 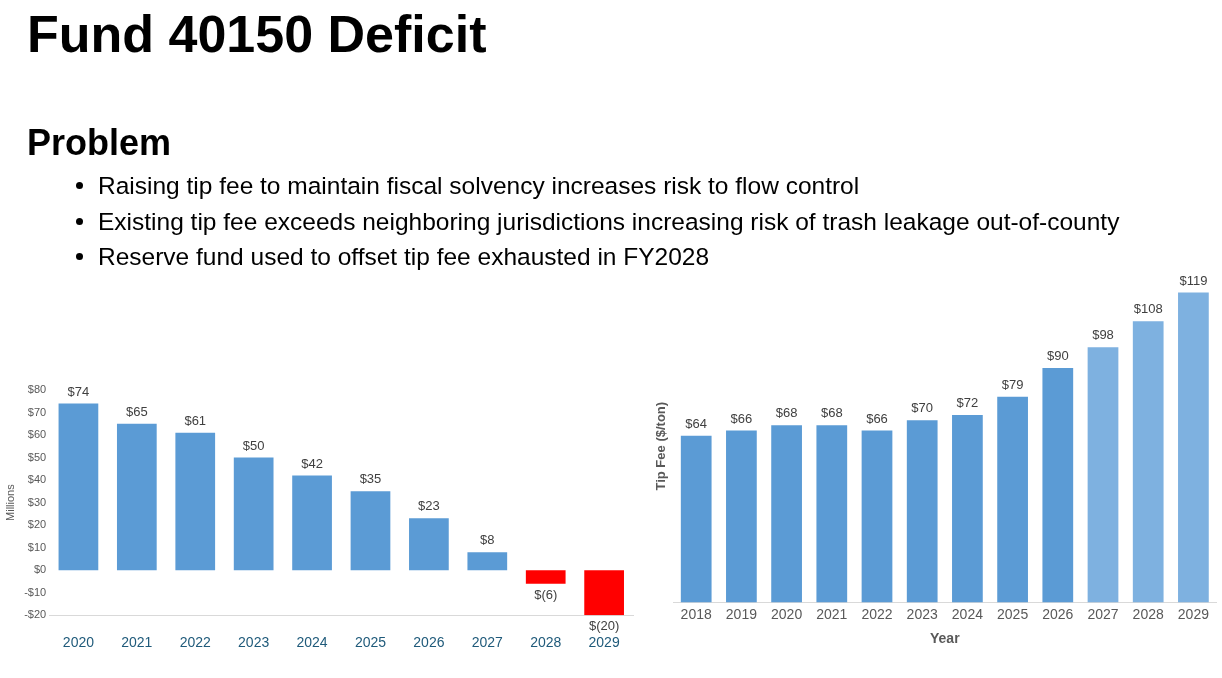 What do you see at coordinates (35, 614) in the screenshot?
I see `y-tick-label: -$20` at bounding box center [35, 614].